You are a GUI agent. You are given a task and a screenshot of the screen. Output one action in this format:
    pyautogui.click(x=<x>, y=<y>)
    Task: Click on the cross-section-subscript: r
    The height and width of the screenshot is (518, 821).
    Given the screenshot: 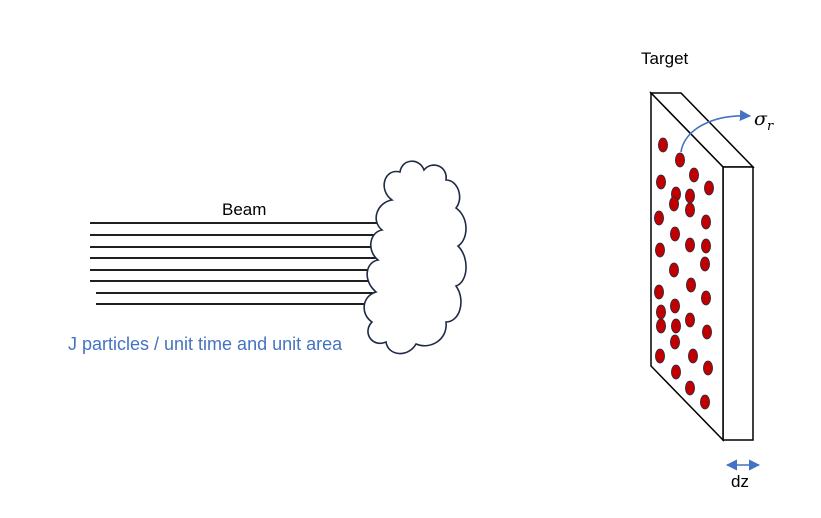 What is the action you would take?
    pyautogui.click(x=770, y=126)
    